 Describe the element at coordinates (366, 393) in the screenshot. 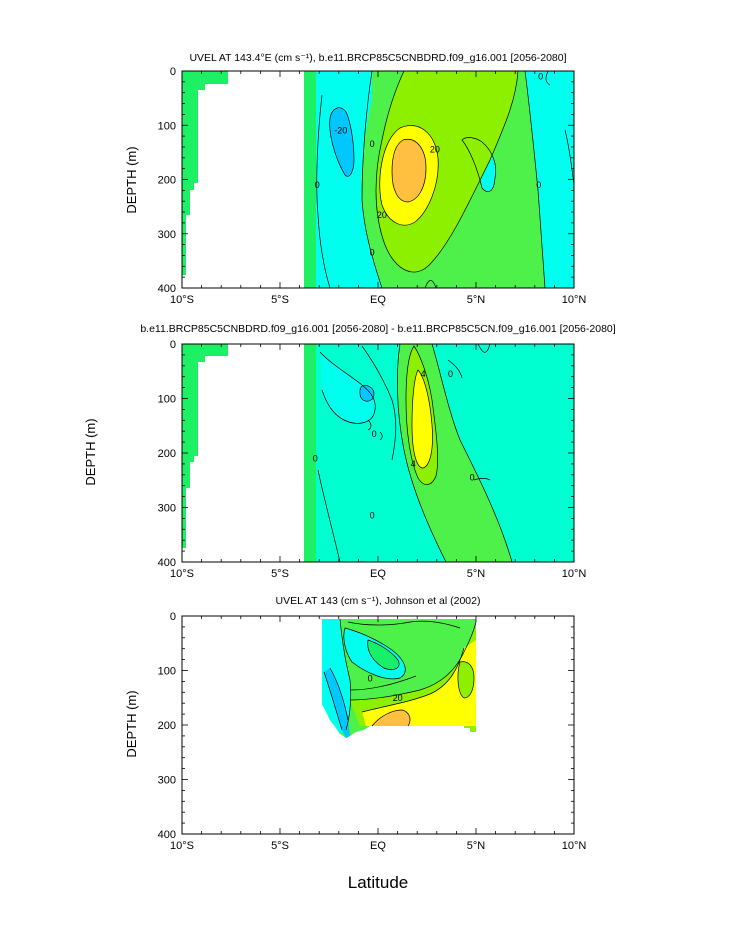

I see `panel-2-cyan-core` at that location.